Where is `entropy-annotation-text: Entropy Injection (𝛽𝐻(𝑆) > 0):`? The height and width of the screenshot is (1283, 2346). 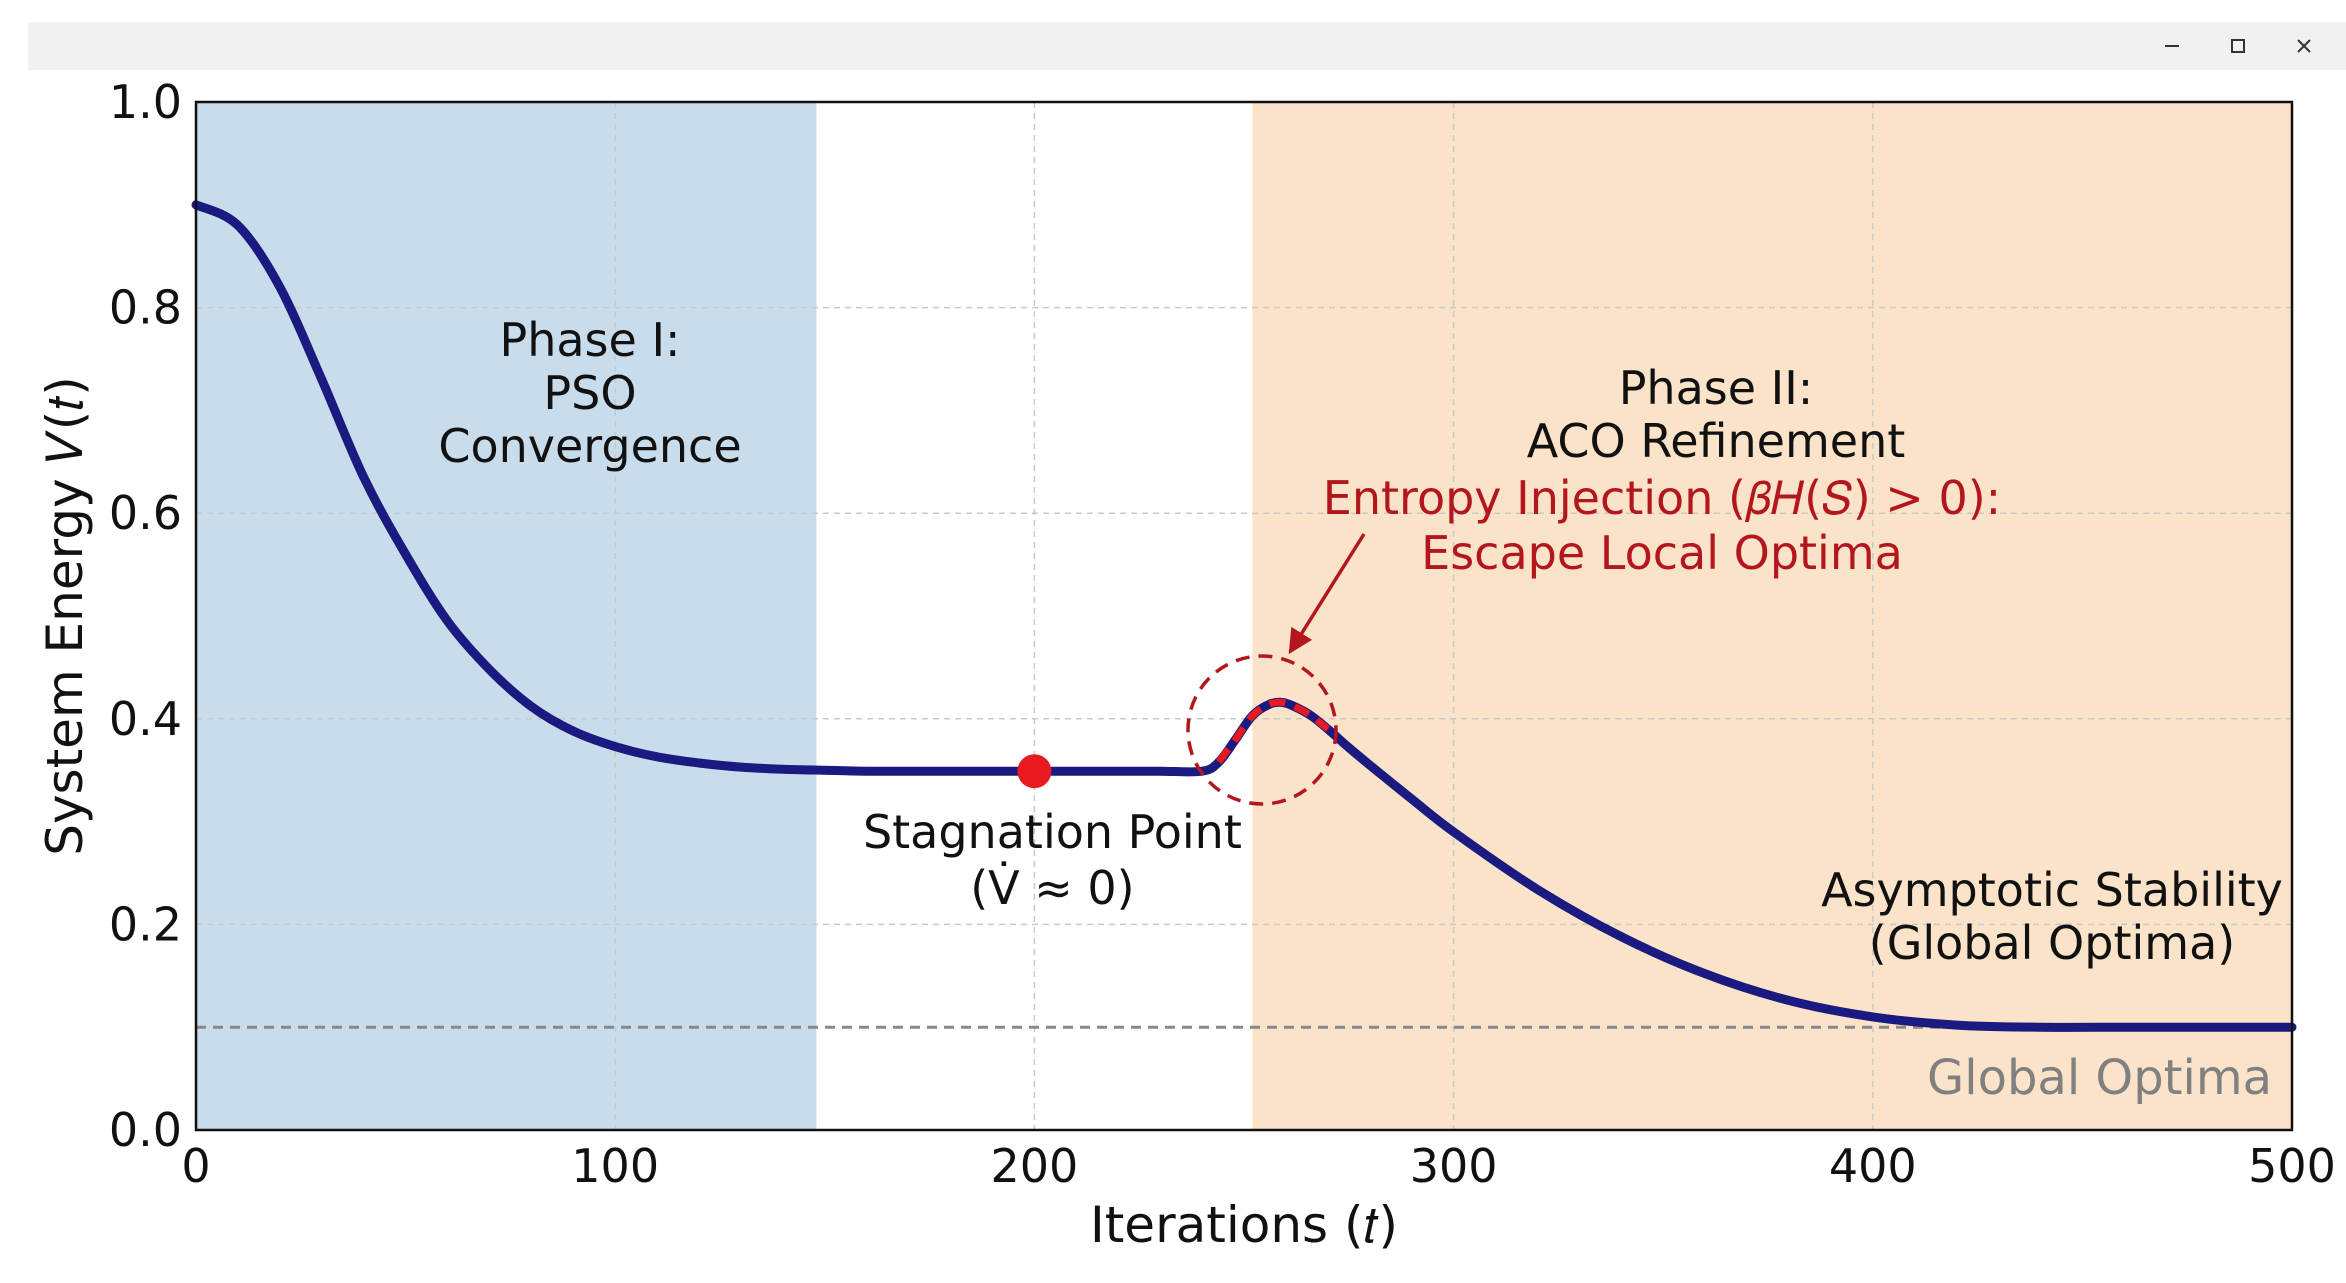
entropy-annotation-text: Entropy Injection (𝛽𝐻(𝑆) > 0): is located at coordinates (1662, 498).